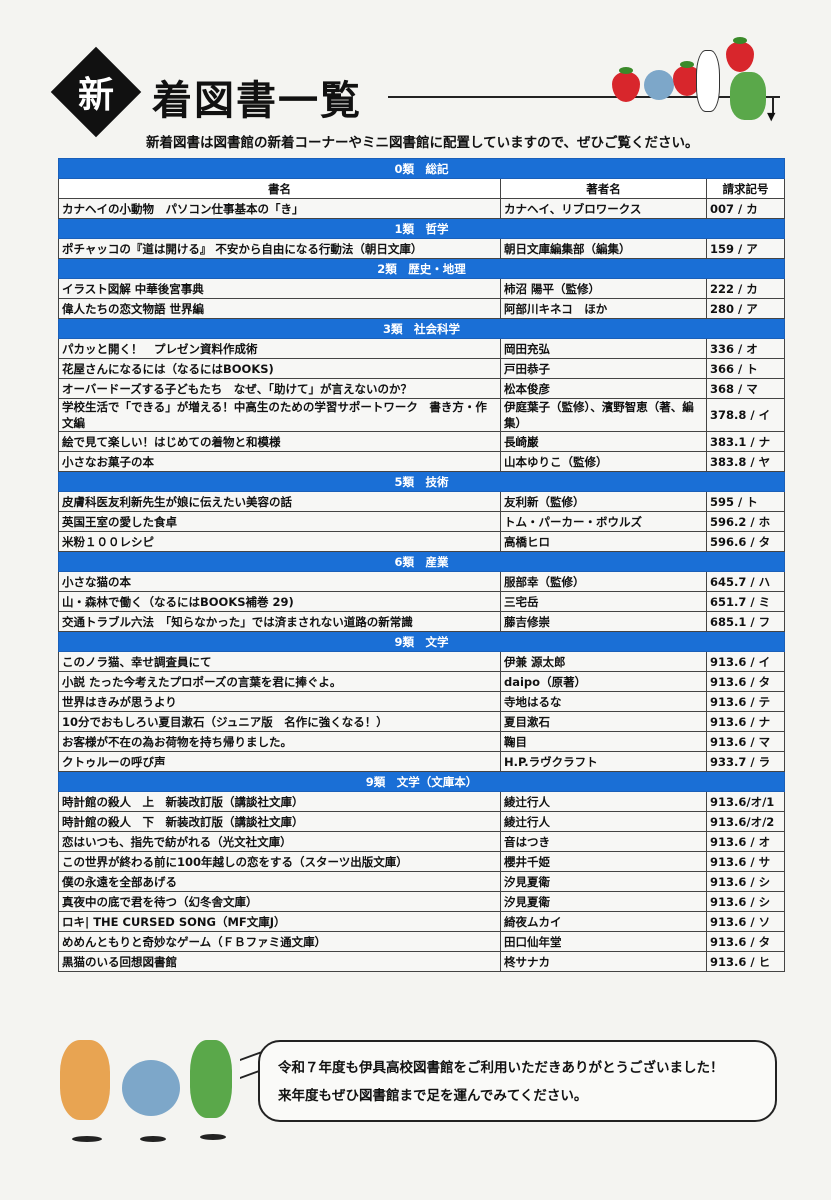 This screenshot has width=831, height=1200. I want to click on book-title: めめんともりと奇妙なゲーム（ＦＢファミ通文庫）, so click(279, 941).